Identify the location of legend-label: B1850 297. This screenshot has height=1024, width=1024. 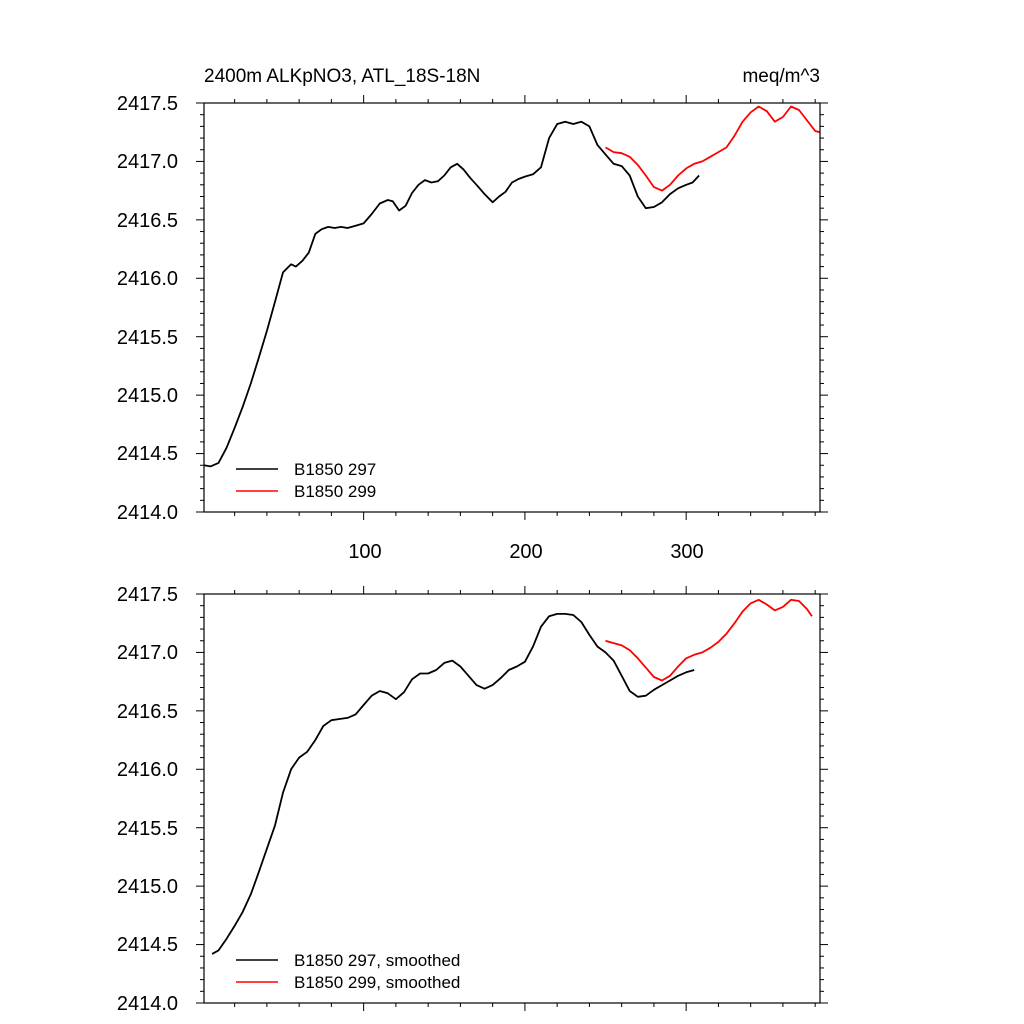
(335, 469).